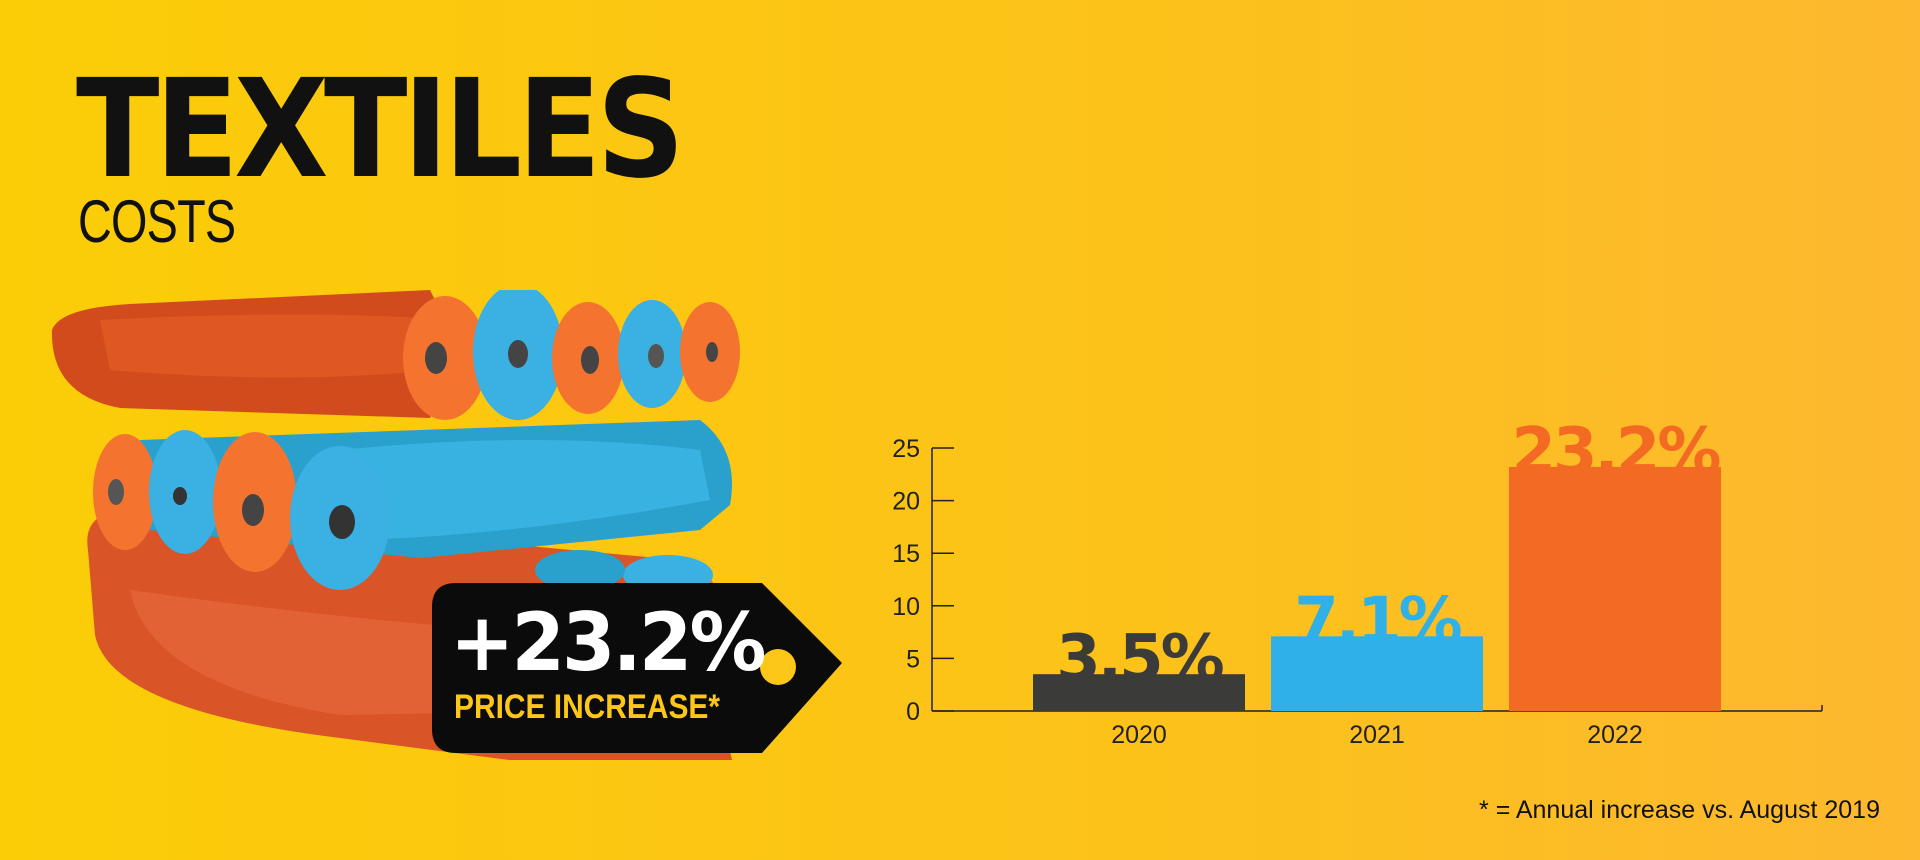  What do you see at coordinates (1615, 452) in the screenshot?
I see `data-label-2022: 23.2%` at bounding box center [1615, 452].